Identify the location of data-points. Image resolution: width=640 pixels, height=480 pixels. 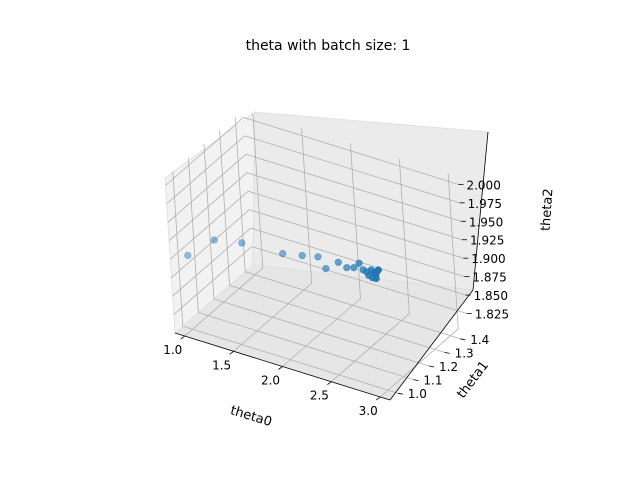
(283, 259).